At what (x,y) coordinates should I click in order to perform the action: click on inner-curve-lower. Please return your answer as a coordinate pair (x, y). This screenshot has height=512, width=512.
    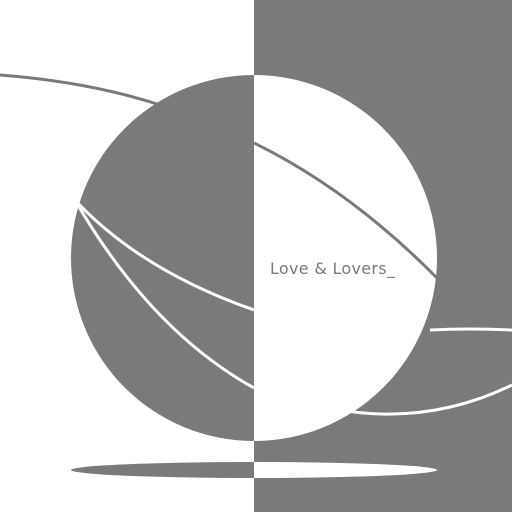
    Looking at the image, I should click on (163, 294).